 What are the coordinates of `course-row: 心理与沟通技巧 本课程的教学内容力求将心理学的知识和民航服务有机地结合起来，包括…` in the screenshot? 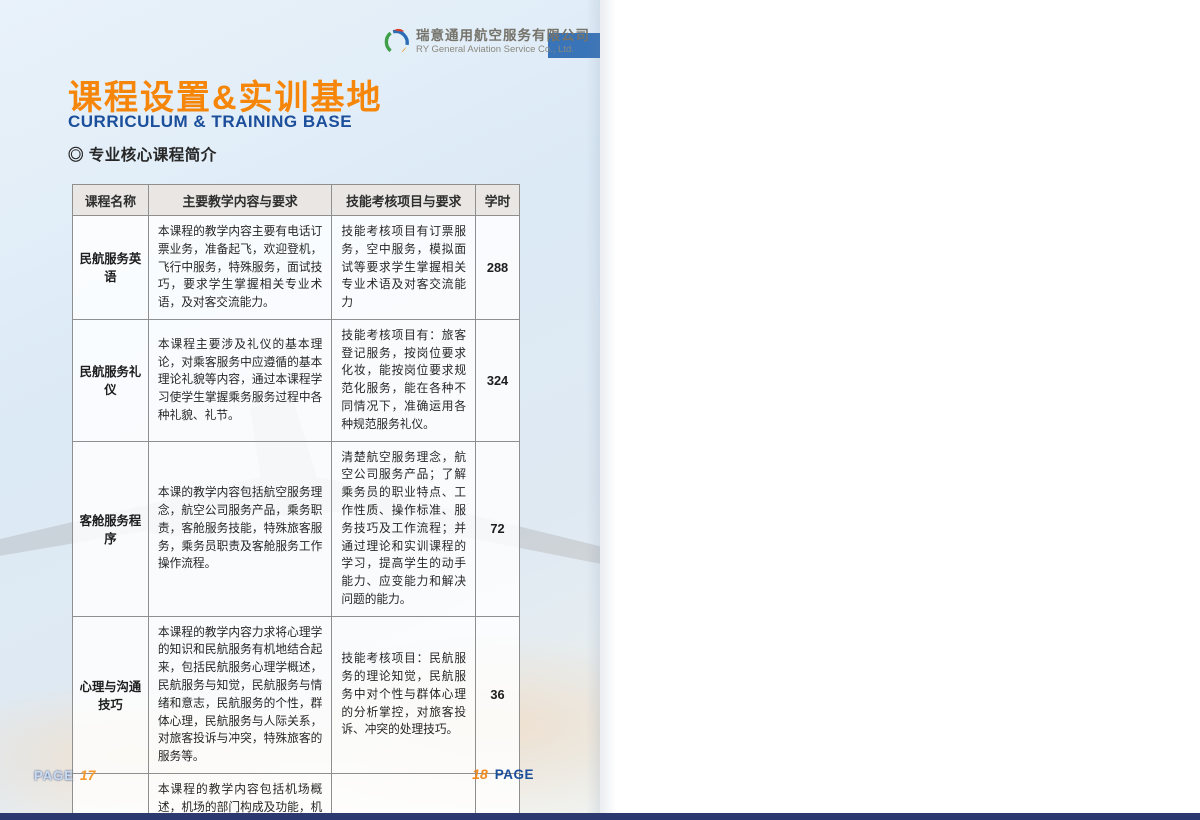 It's located at (296, 694).